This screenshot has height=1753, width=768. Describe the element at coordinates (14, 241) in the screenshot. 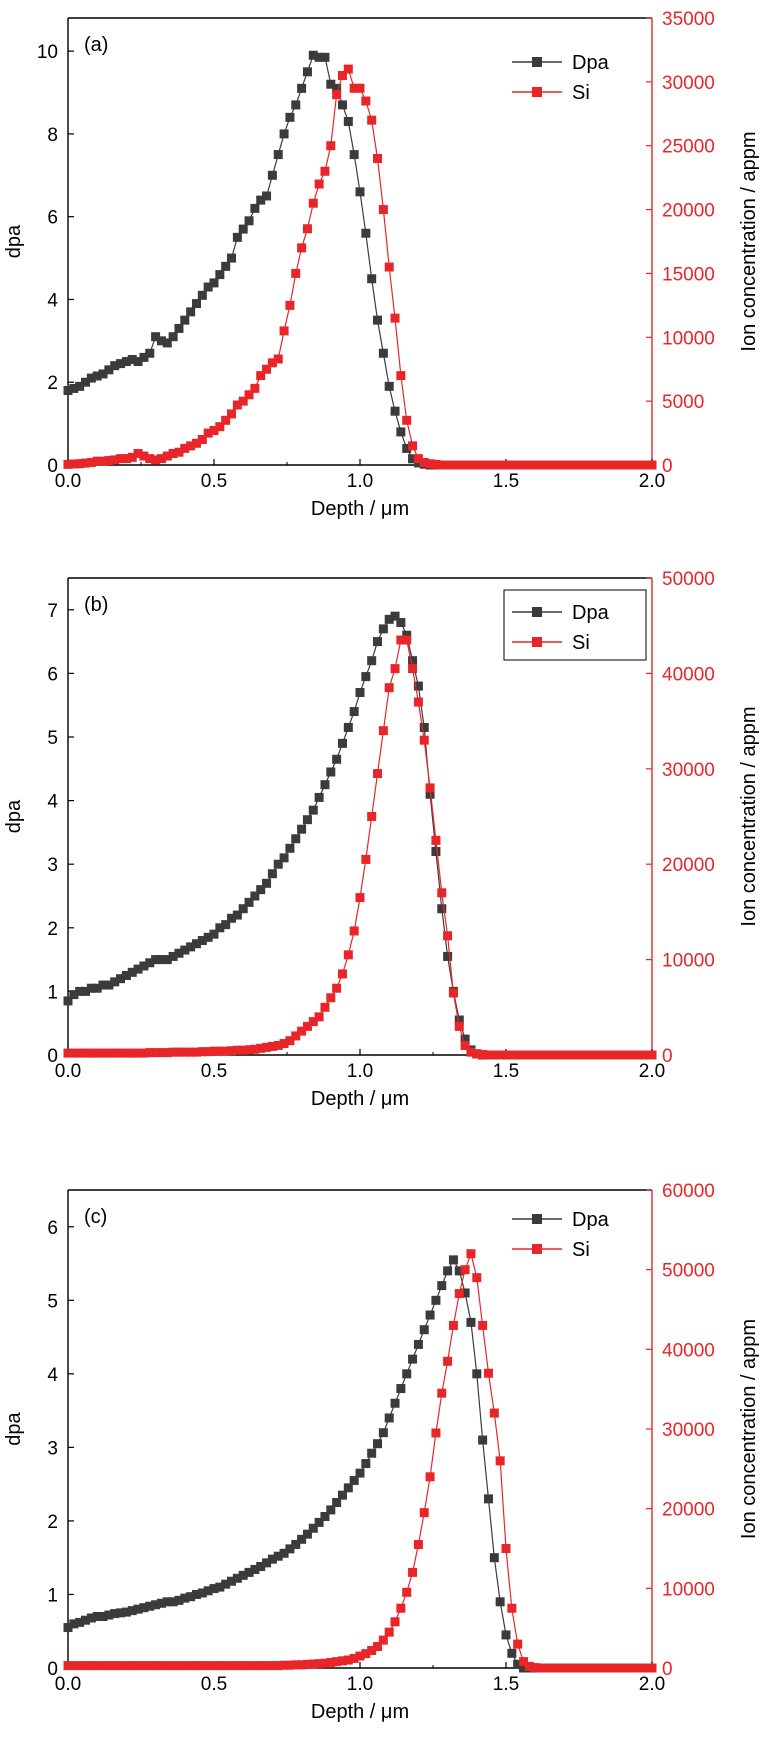

I see `y-axis-title: dpa` at that location.